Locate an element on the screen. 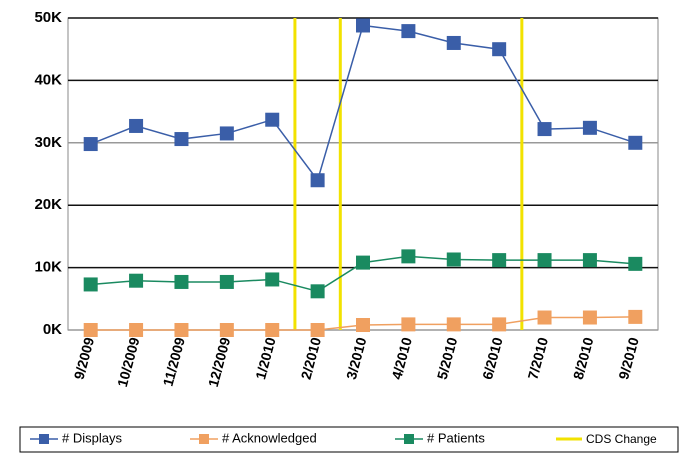 This screenshot has height=453, width=679. x-tick-label: 12/2009 is located at coordinates (219, 361).